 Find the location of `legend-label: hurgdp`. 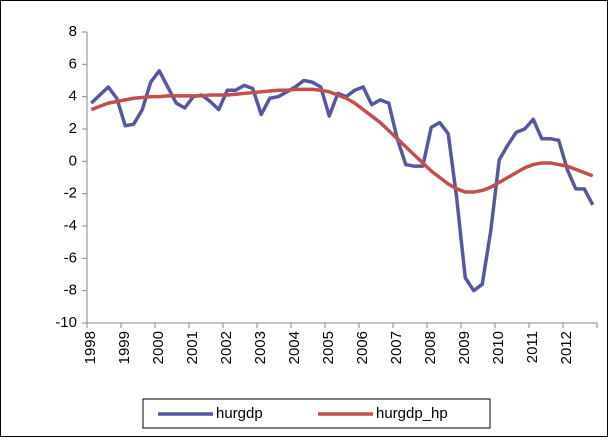

legend-label: hurgdp is located at coordinates (239, 413).